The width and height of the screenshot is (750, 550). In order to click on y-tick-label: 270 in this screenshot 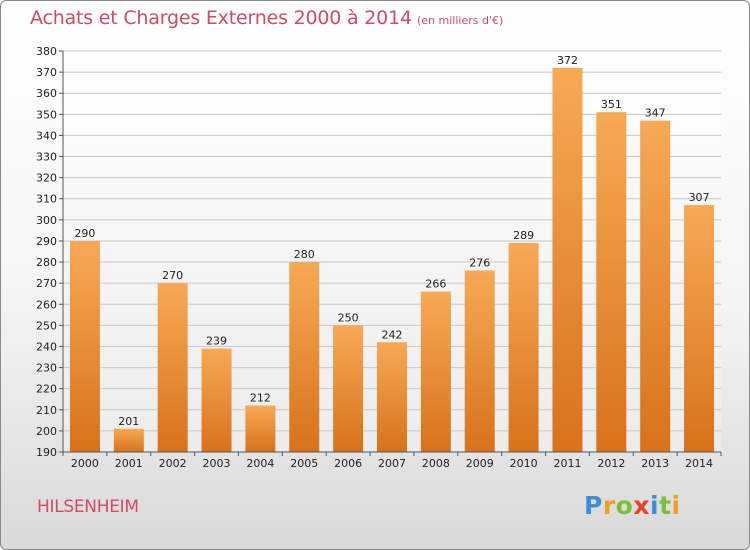, I will do `click(46, 283)`.